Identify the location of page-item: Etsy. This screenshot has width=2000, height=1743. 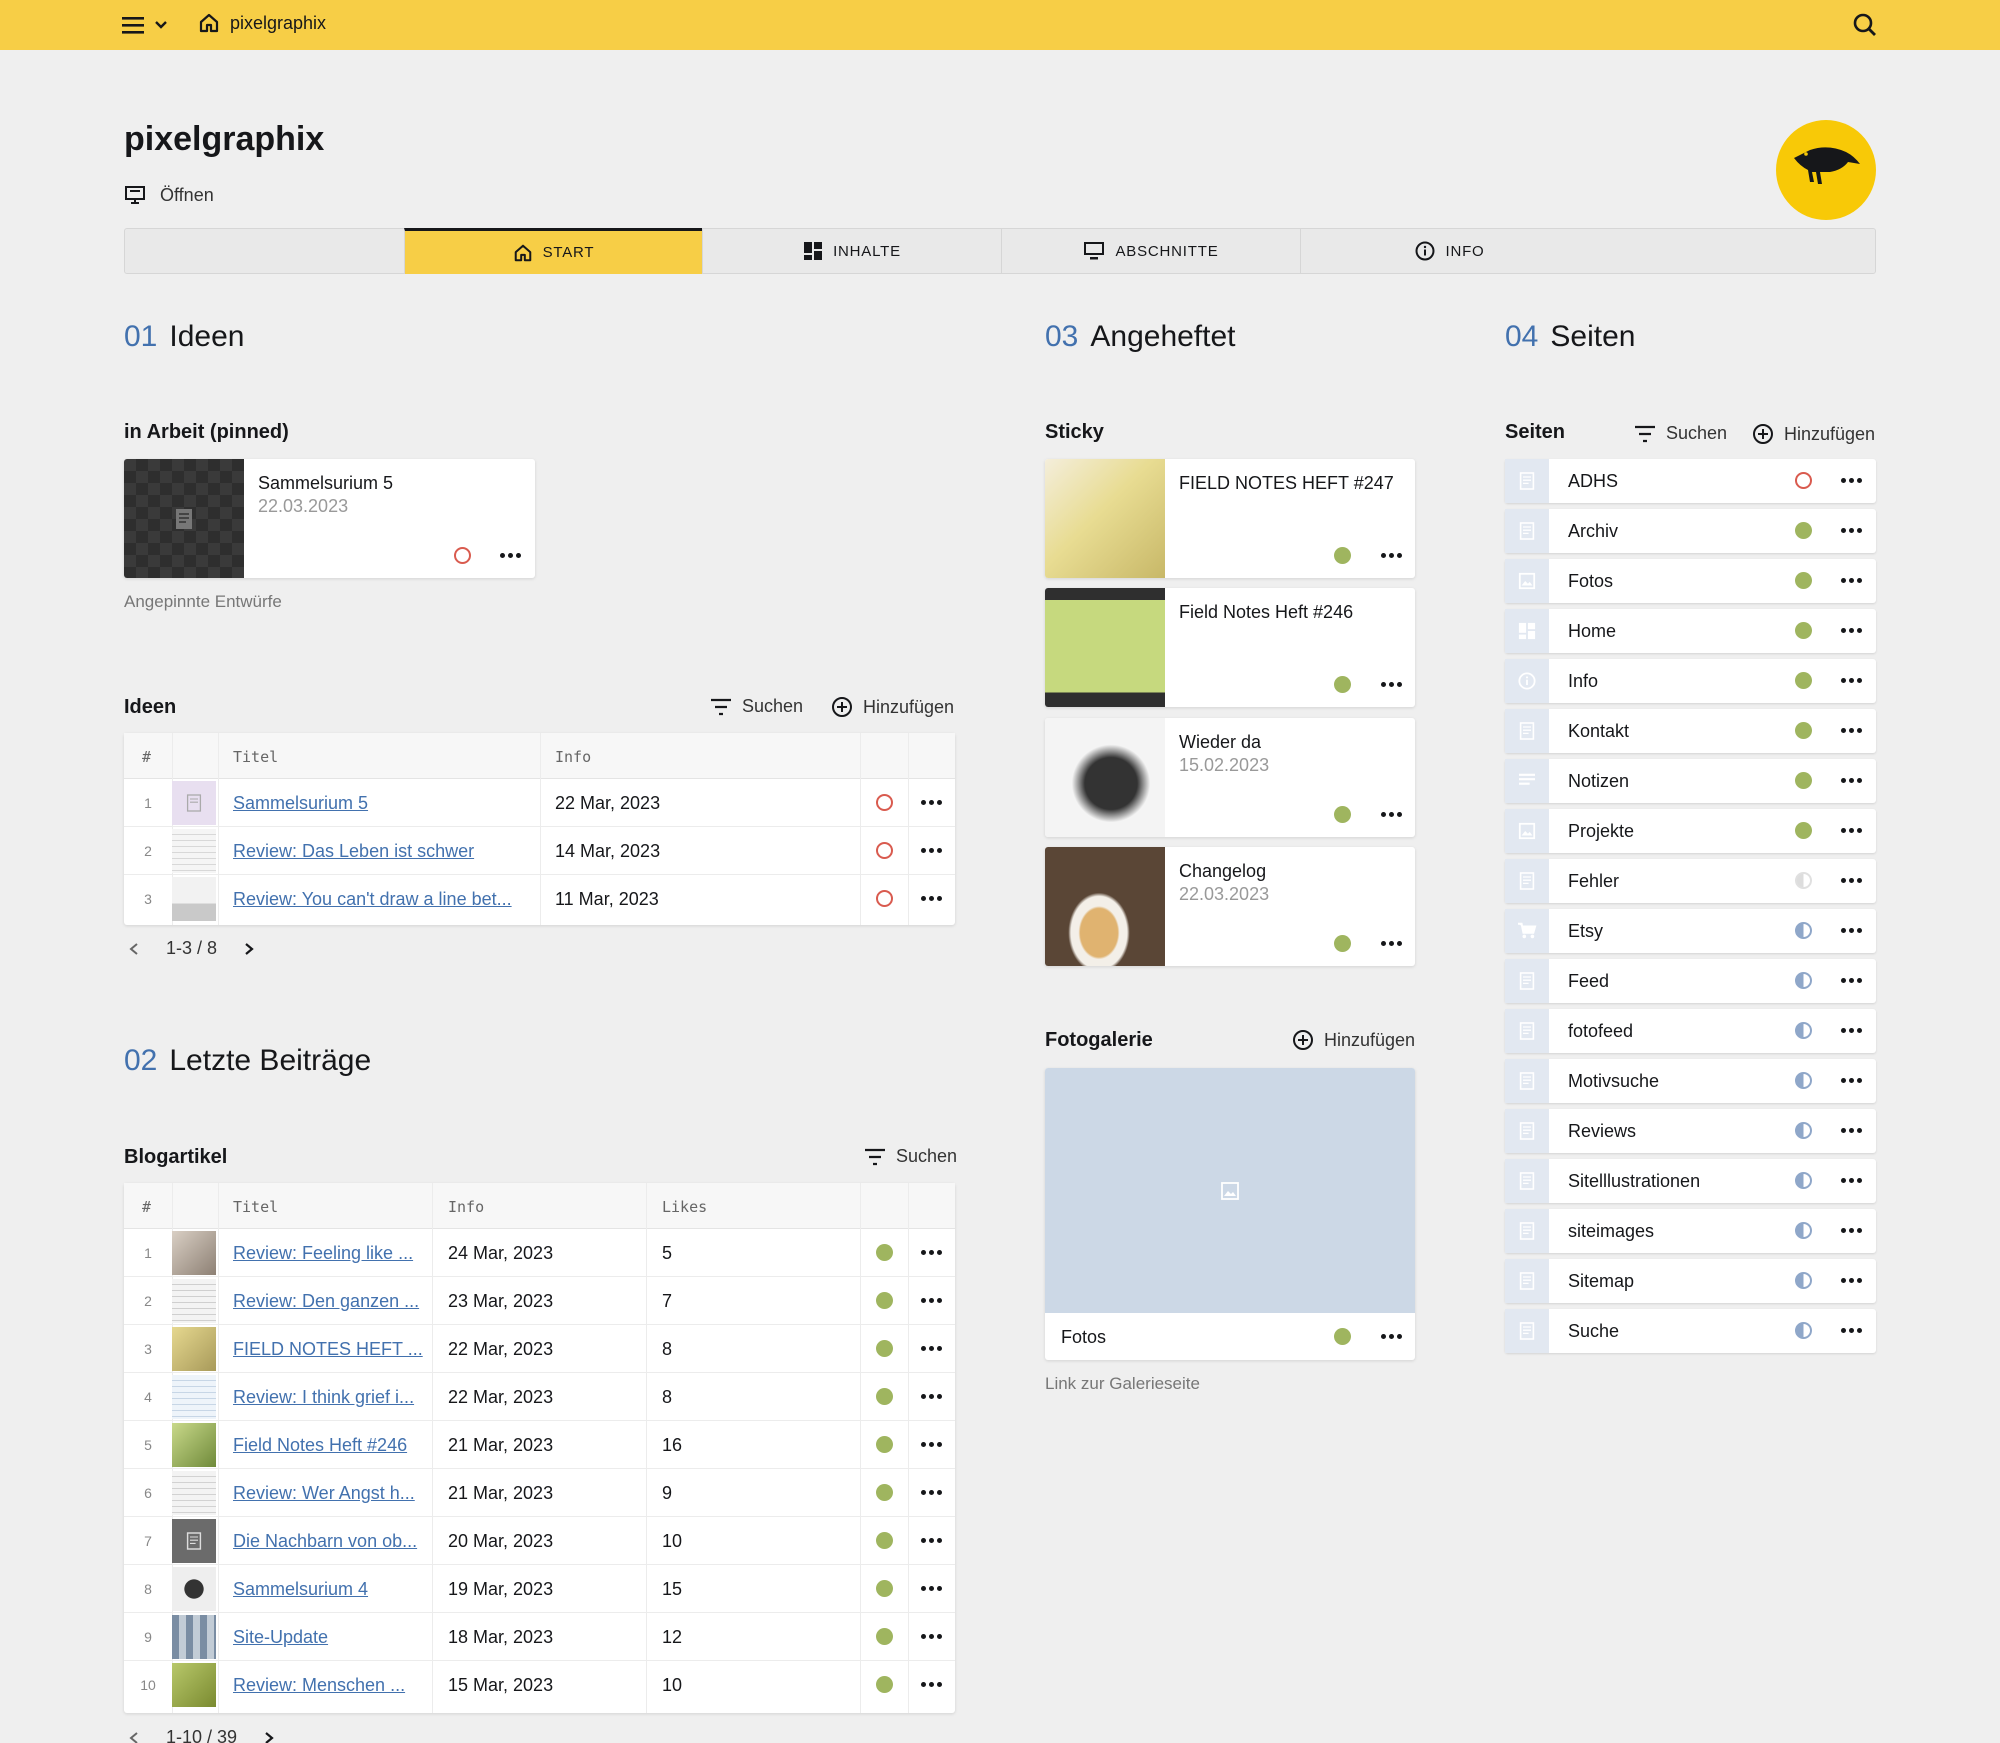
(1690, 931).